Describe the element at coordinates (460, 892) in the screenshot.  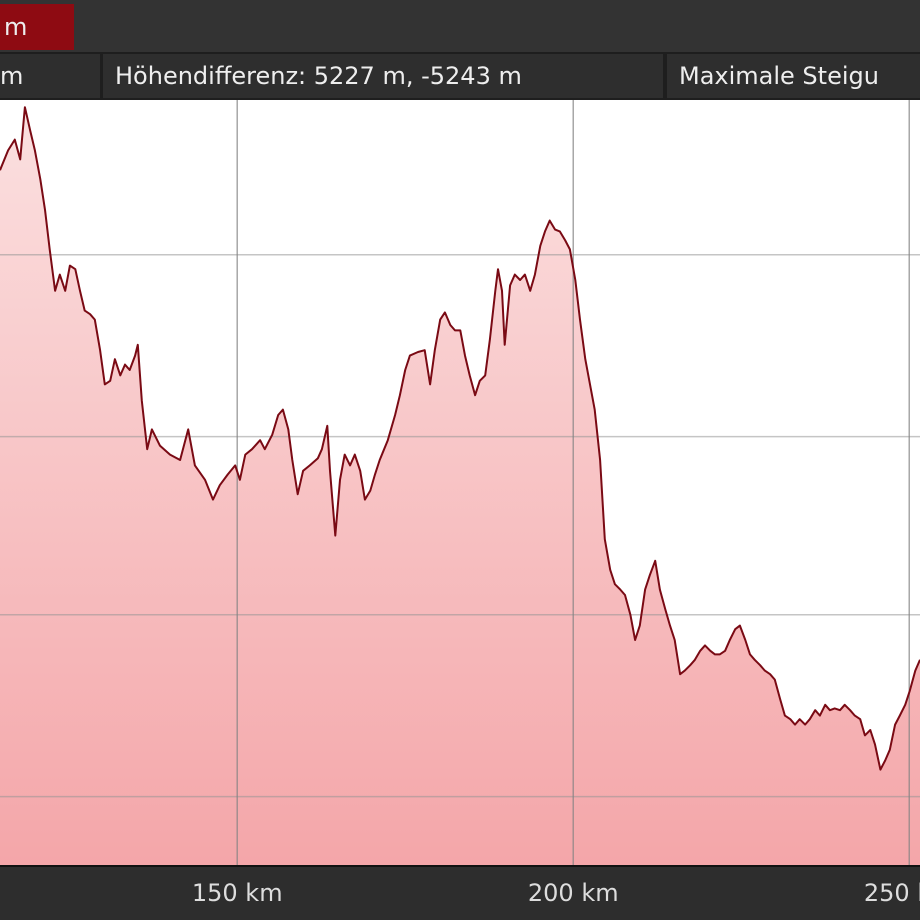
I see `x-axis: 150 km 200 km 250 km` at that location.